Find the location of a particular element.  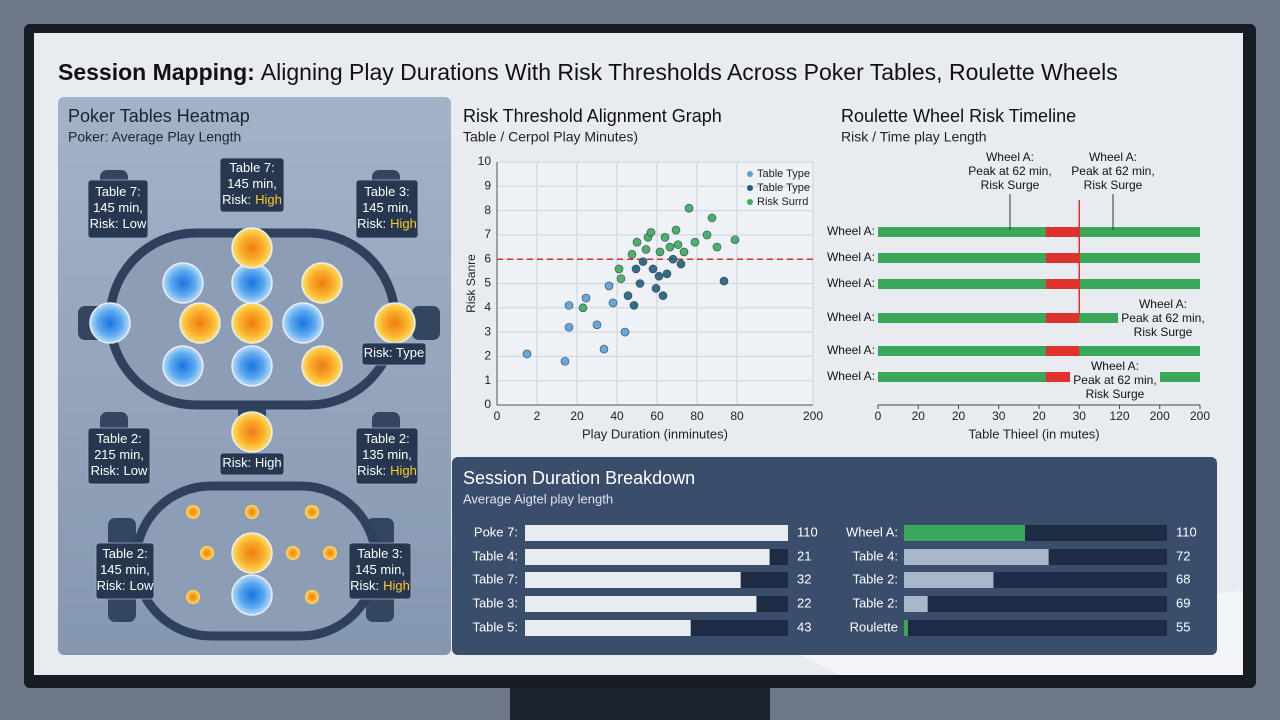

bar-value: 21 is located at coordinates (804, 555).